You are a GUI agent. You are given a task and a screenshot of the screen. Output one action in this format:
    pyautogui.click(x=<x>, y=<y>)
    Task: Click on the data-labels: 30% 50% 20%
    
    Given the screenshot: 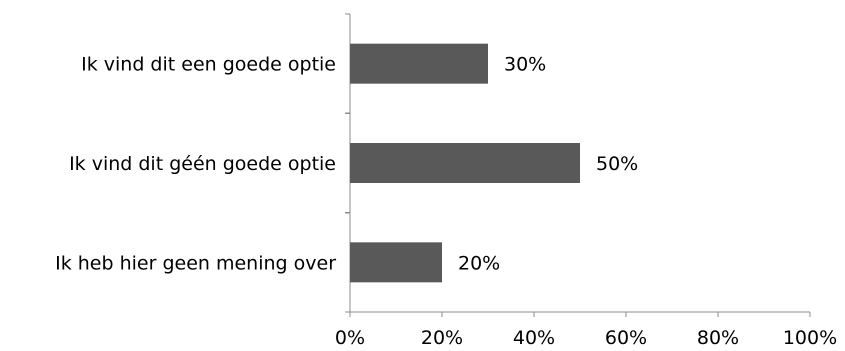 What is the action you would take?
    pyautogui.click(x=548, y=164)
    